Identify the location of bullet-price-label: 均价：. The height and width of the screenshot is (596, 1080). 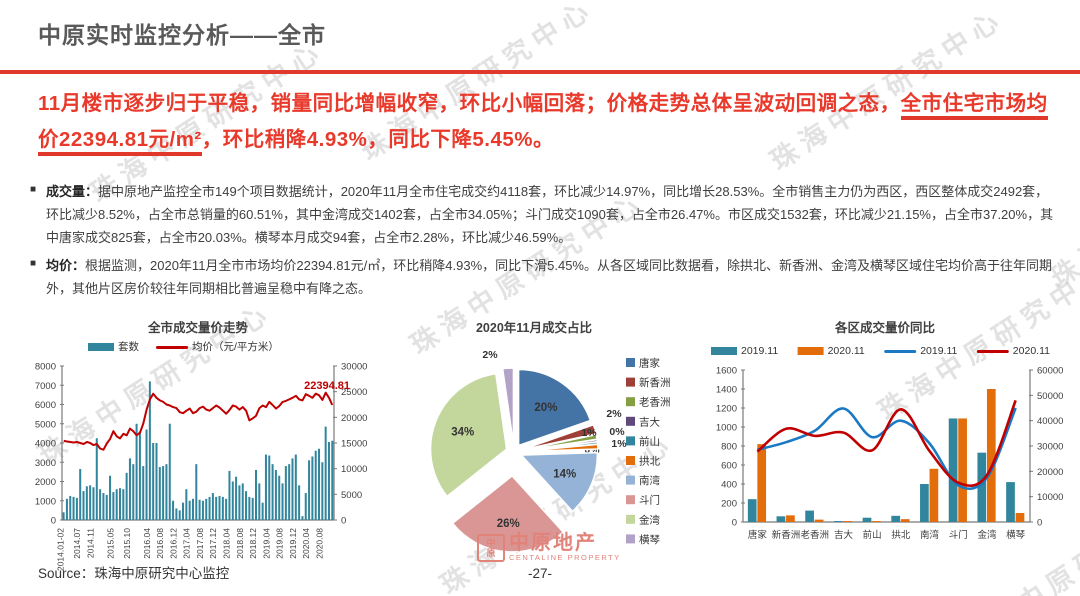
(66, 265).